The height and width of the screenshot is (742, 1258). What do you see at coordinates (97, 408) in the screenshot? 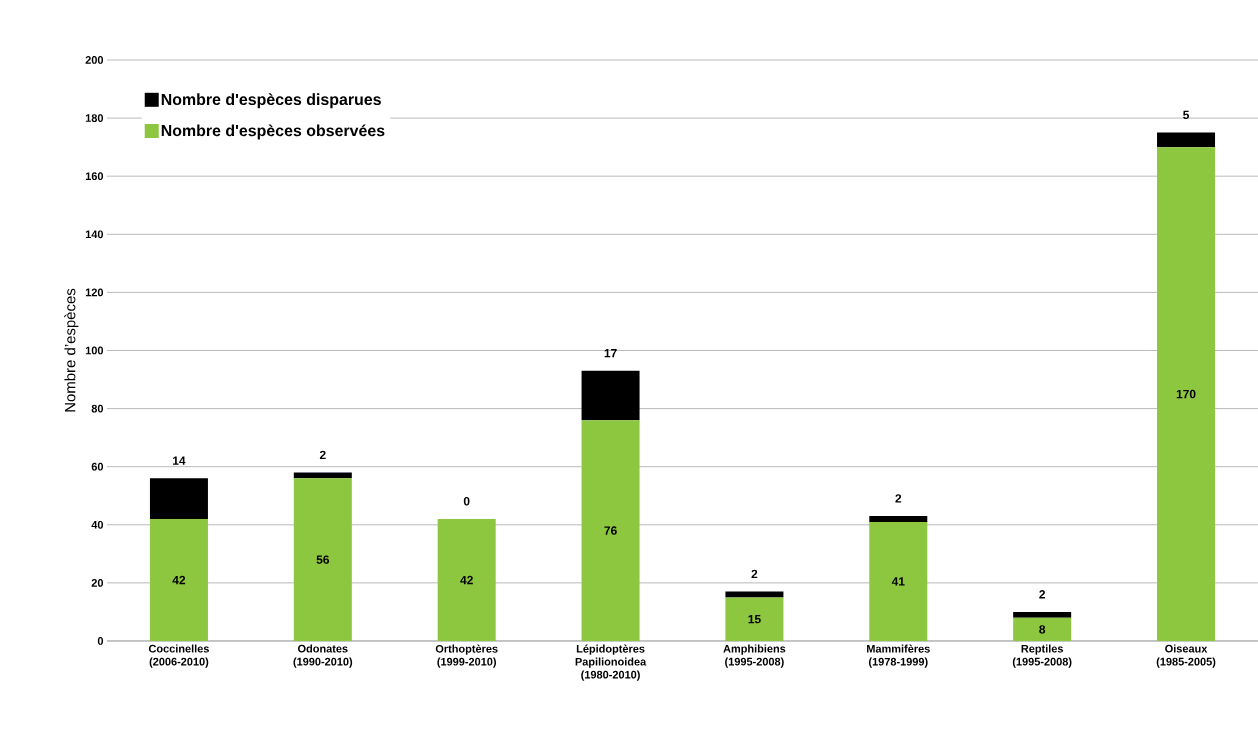
I see `y-tick-label: 80` at bounding box center [97, 408].